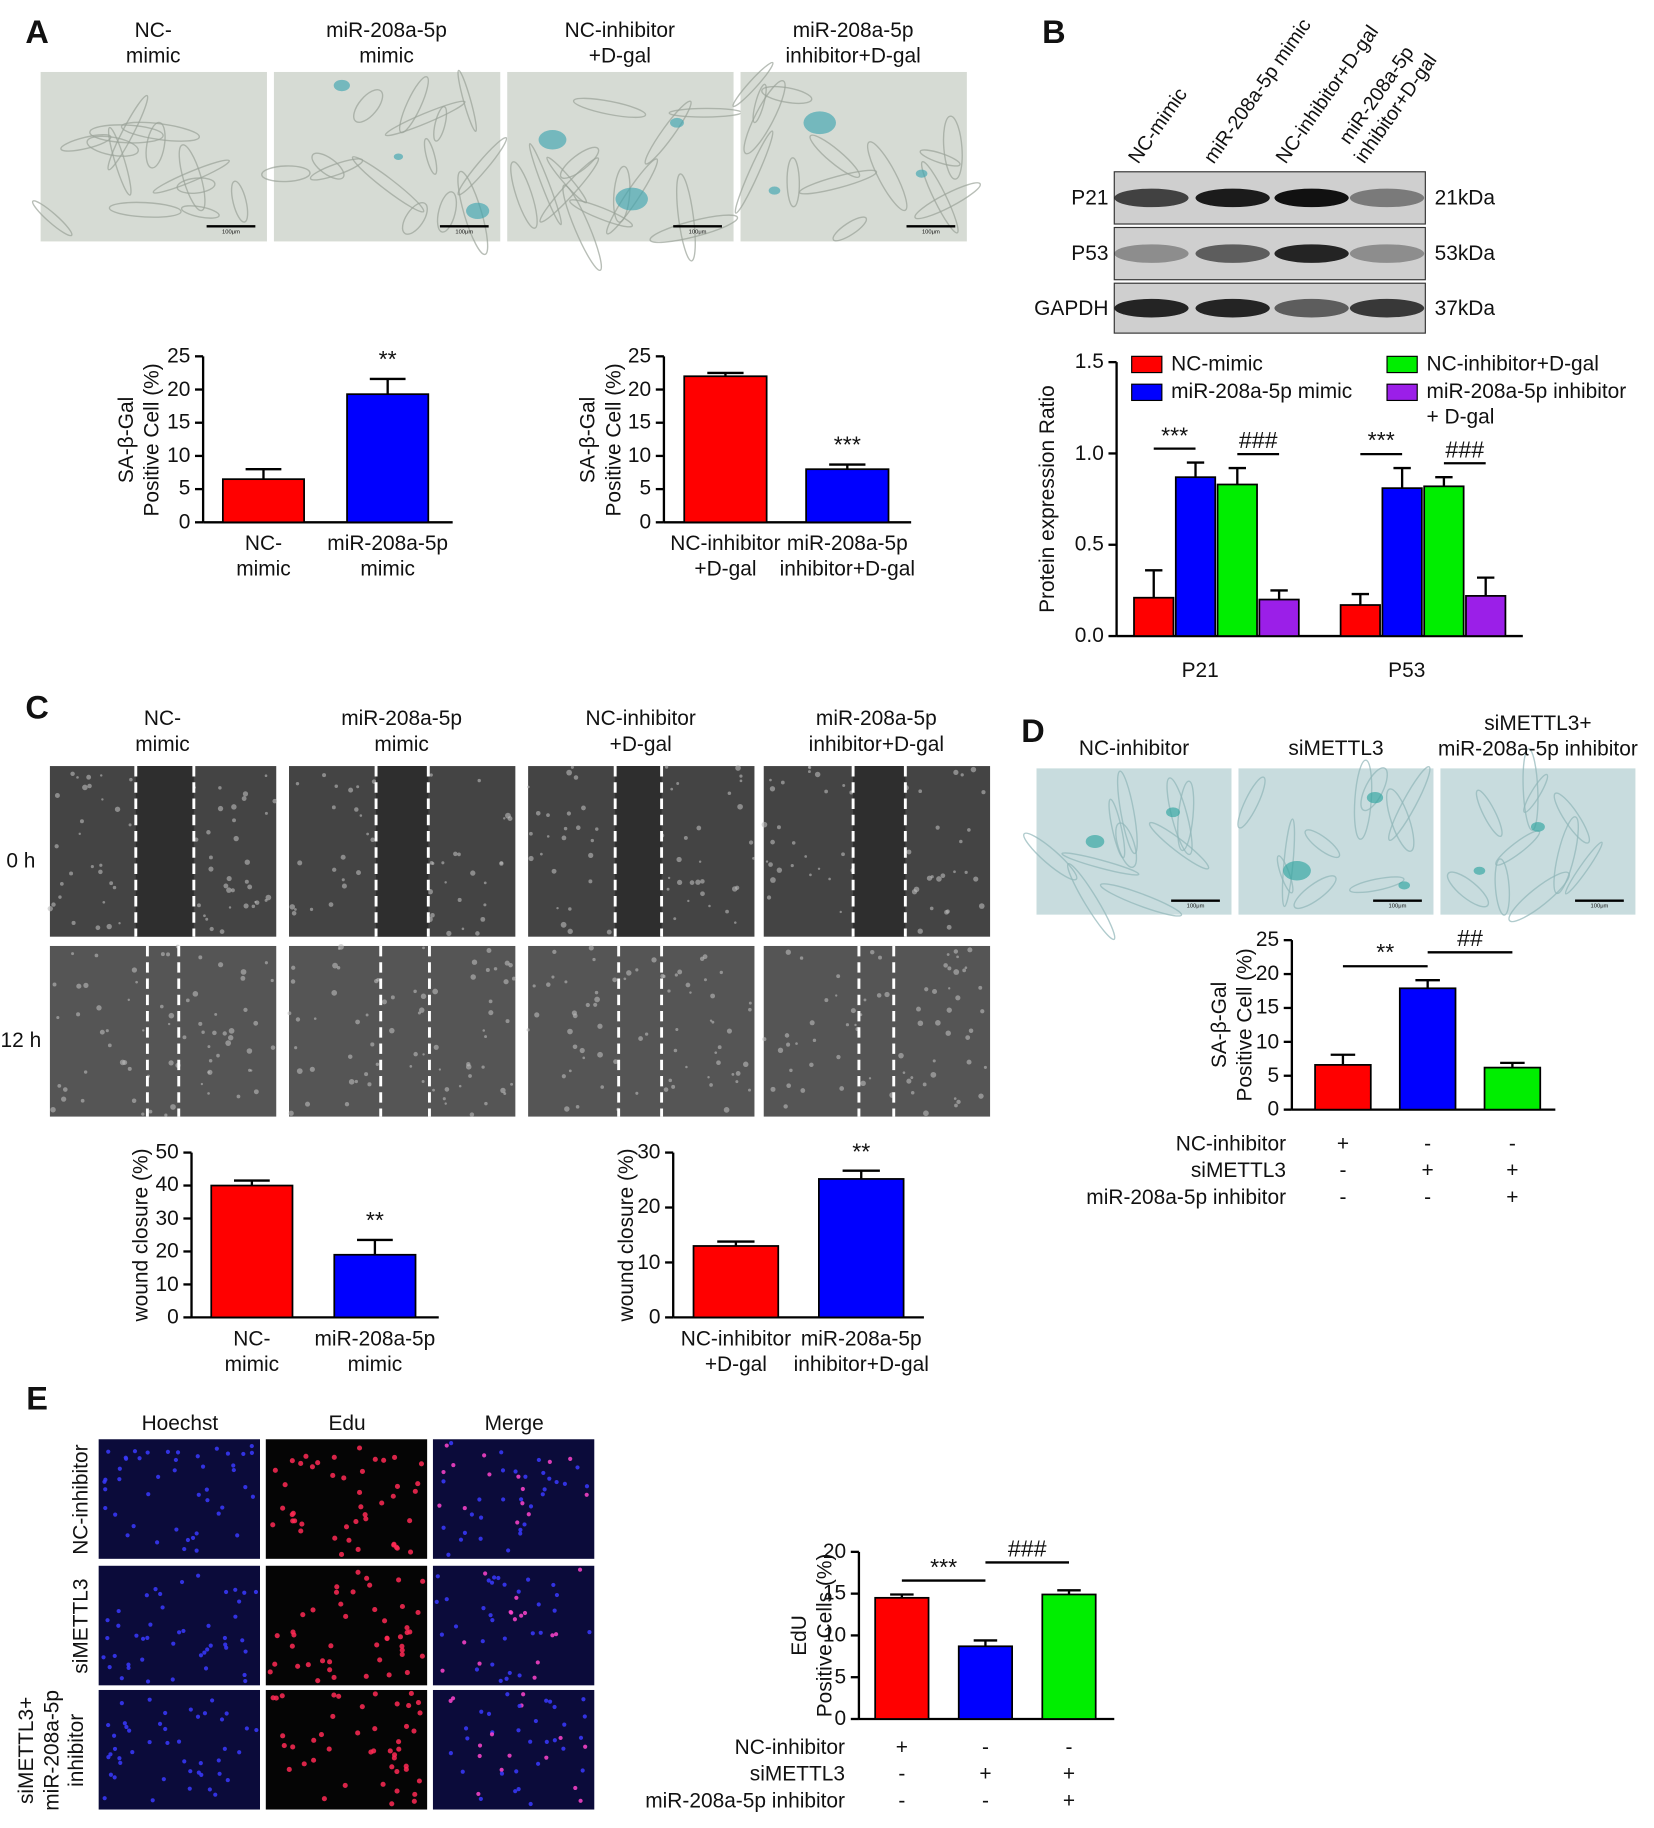 The image size is (1654, 1828). What do you see at coordinates (853, 156) in the screenshot?
I see `micrograph` at bounding box center [853, 156].